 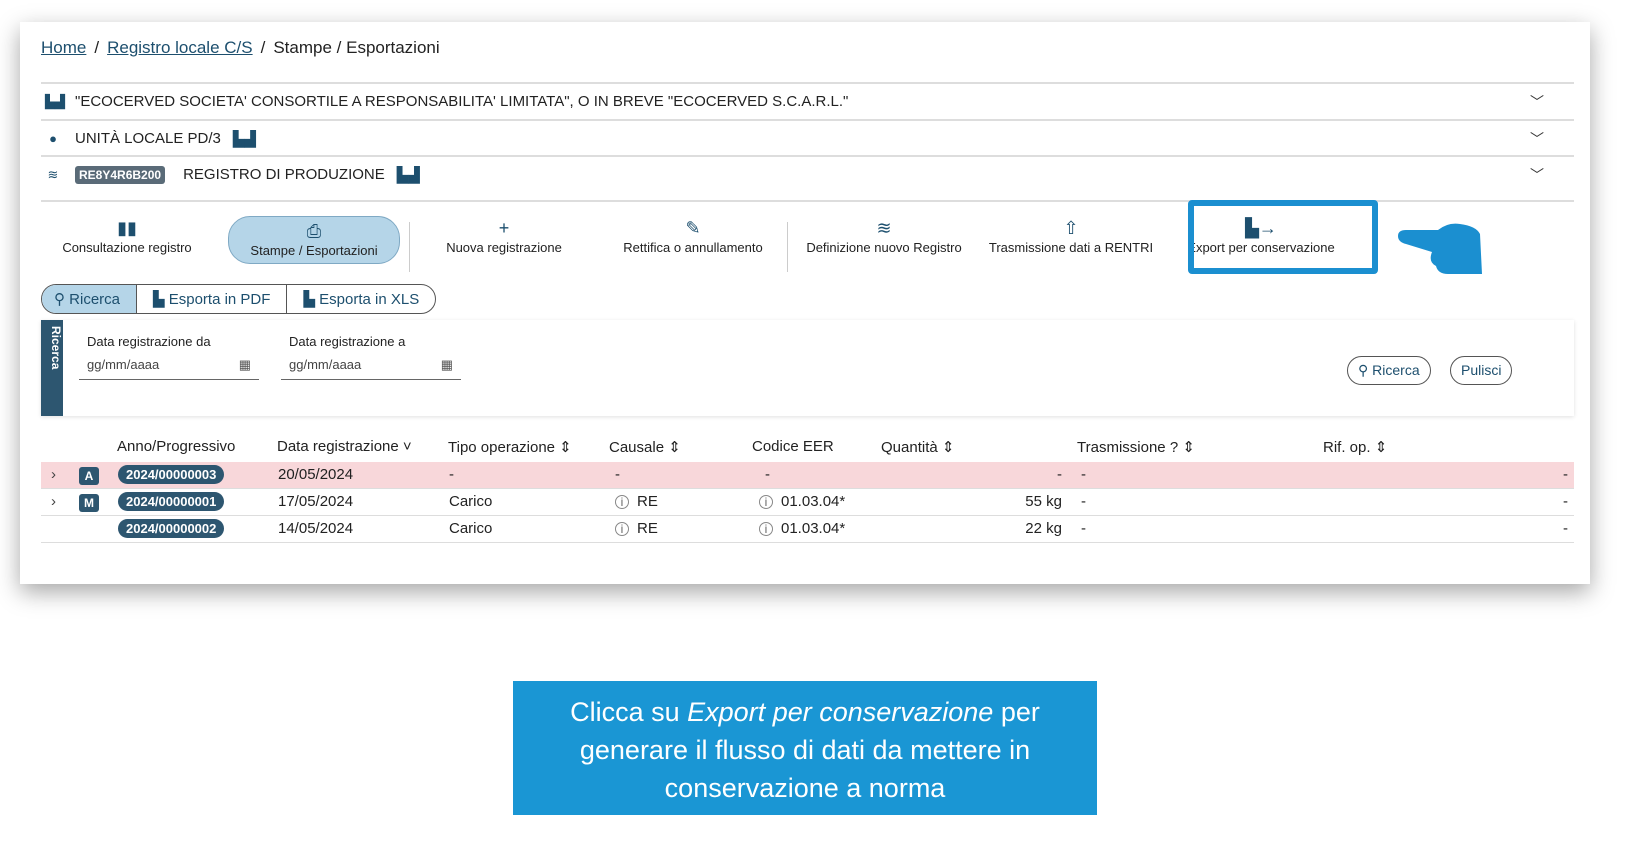 I want to click on col-eer: Codice EER, so click(x=793, y=446).